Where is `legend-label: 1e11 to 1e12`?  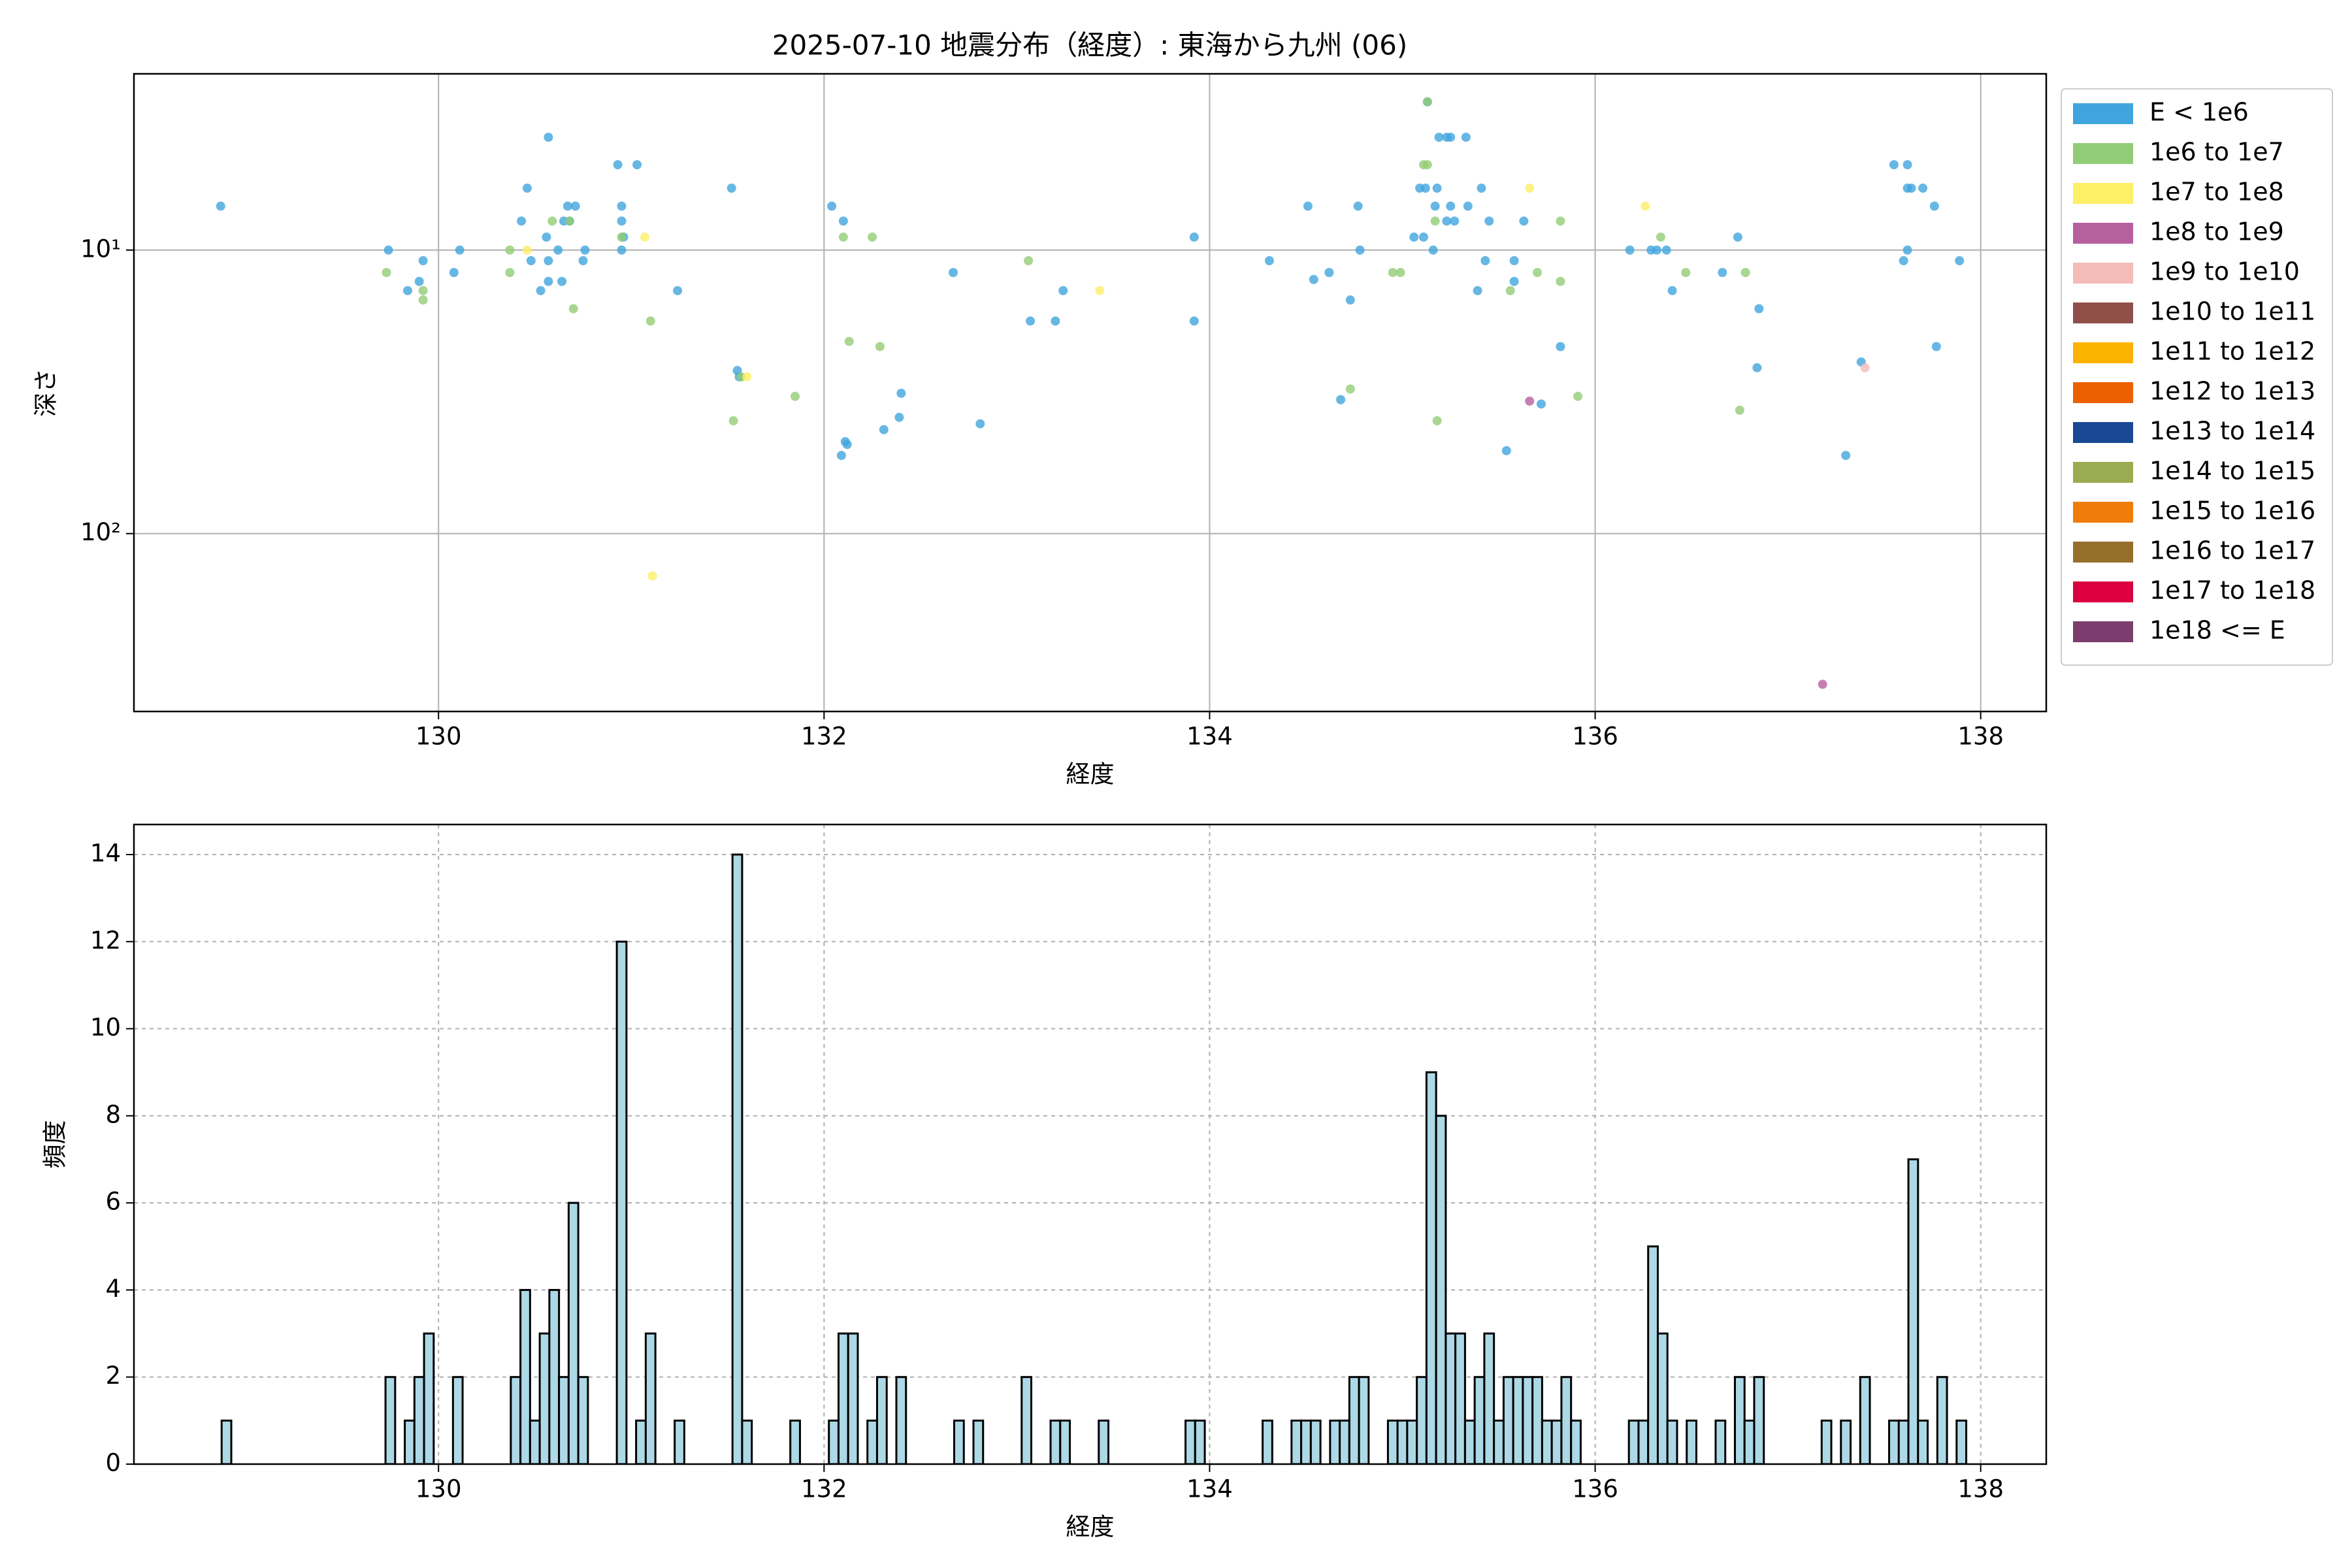 legend-label: 1e11 to 1e12 is located at coordinates (2232, 351).